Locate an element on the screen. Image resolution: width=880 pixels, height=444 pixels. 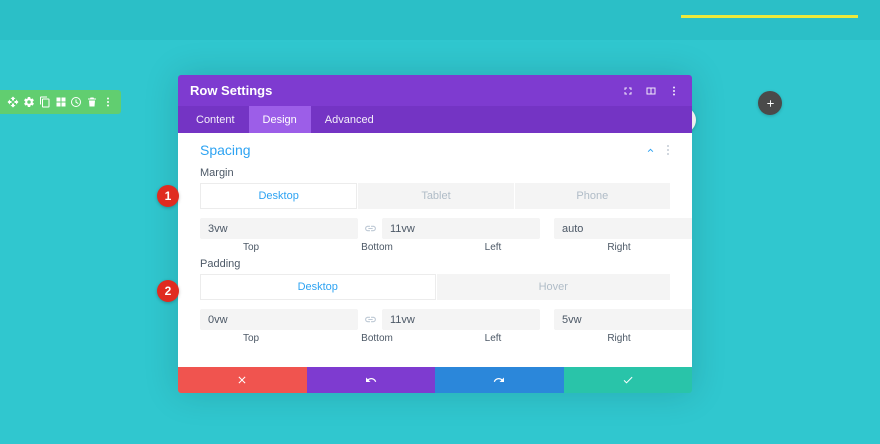
margin-bottom-label: Bottom is located at coordinates (377, 247).